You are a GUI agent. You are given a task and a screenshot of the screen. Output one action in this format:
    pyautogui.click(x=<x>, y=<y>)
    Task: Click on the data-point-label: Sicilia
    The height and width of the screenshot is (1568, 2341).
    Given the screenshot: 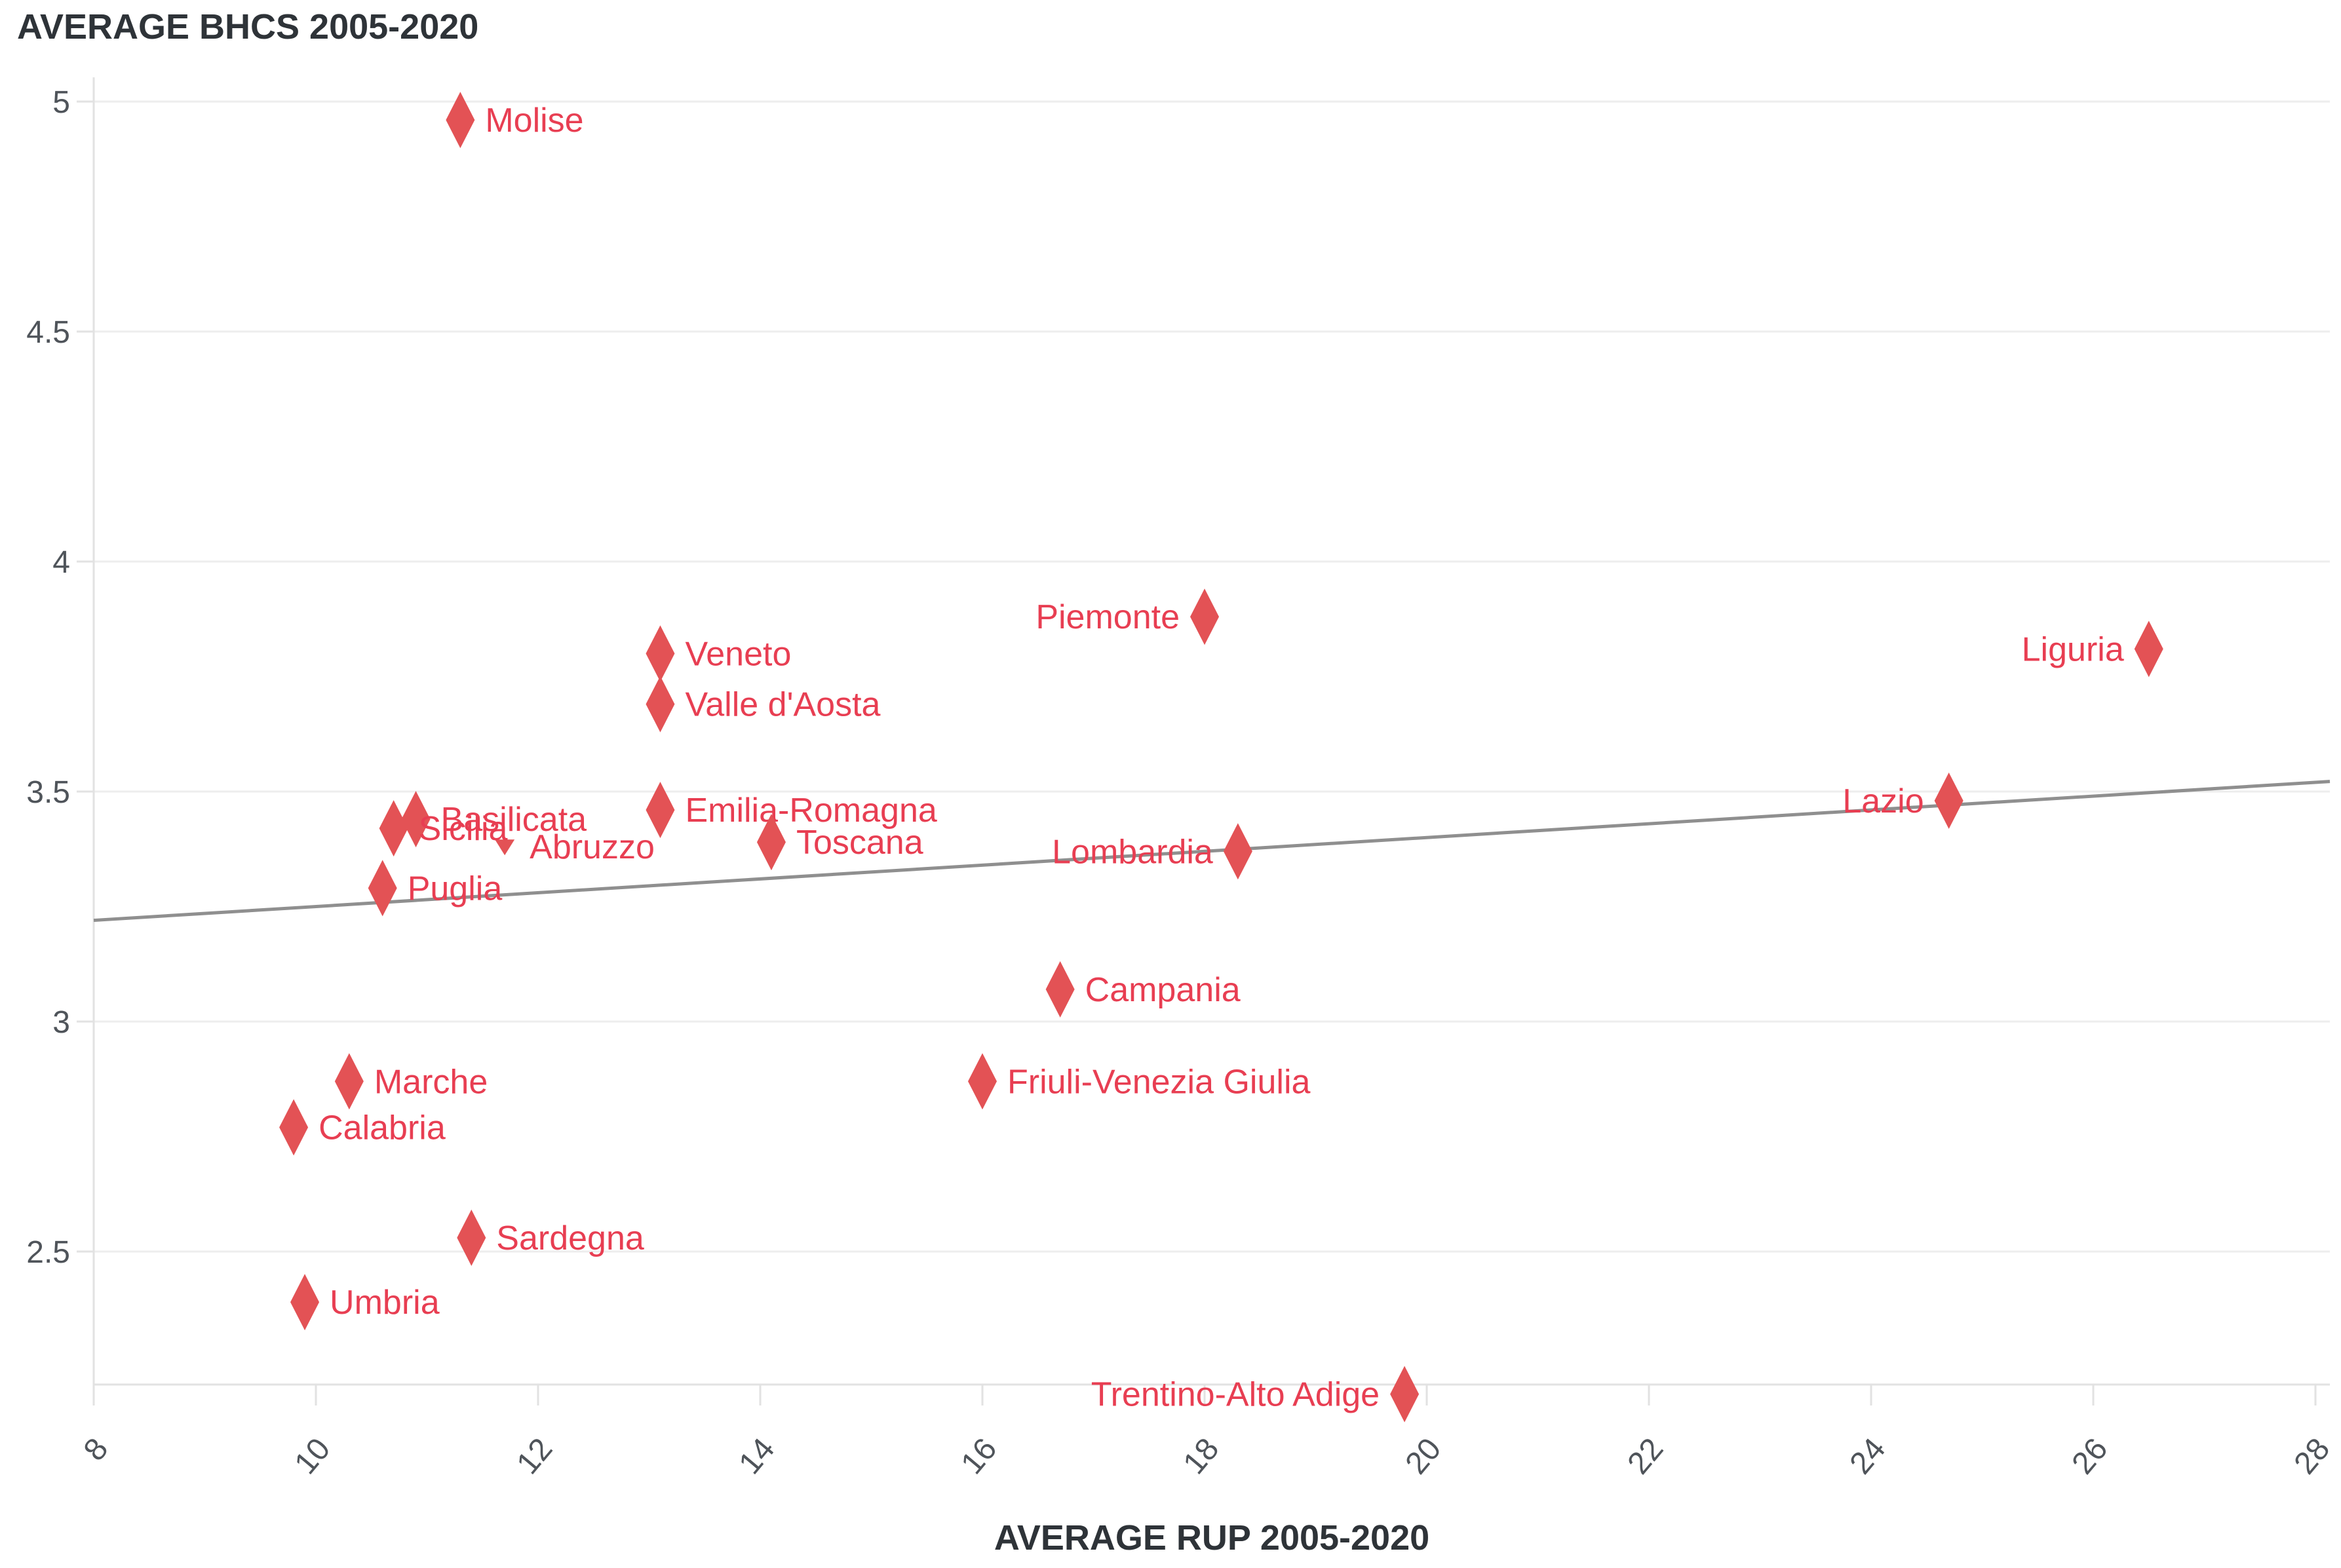 What is the action you would take?
    pyautogui.click(x=463, y=829)
    